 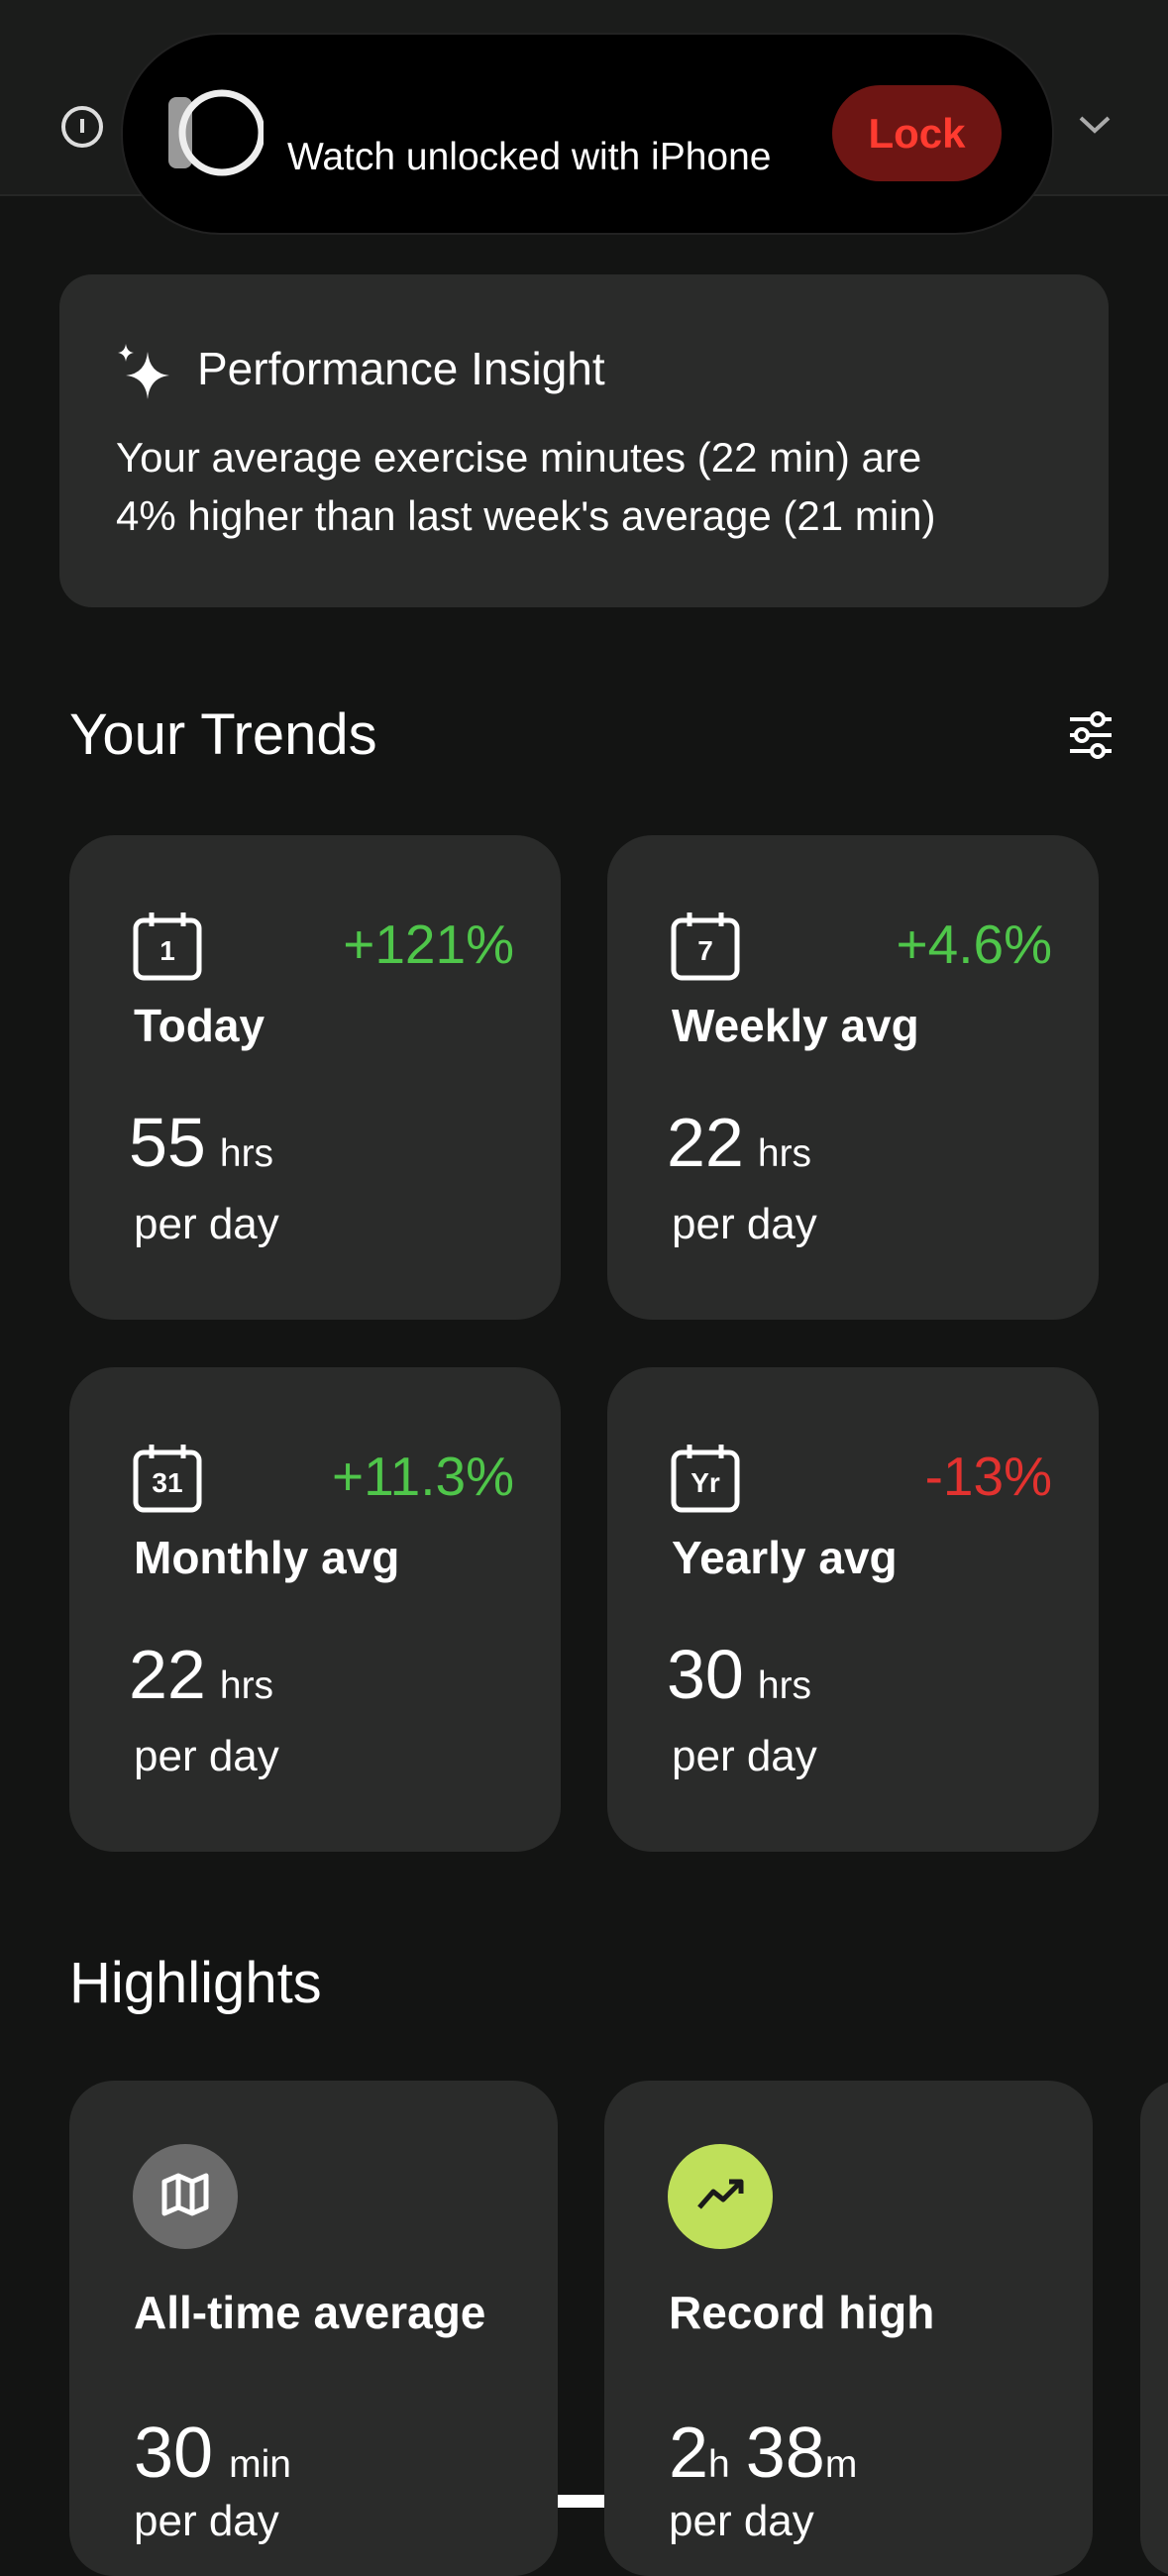 I want to click on filter-icon, so click(x=1091, y=735).